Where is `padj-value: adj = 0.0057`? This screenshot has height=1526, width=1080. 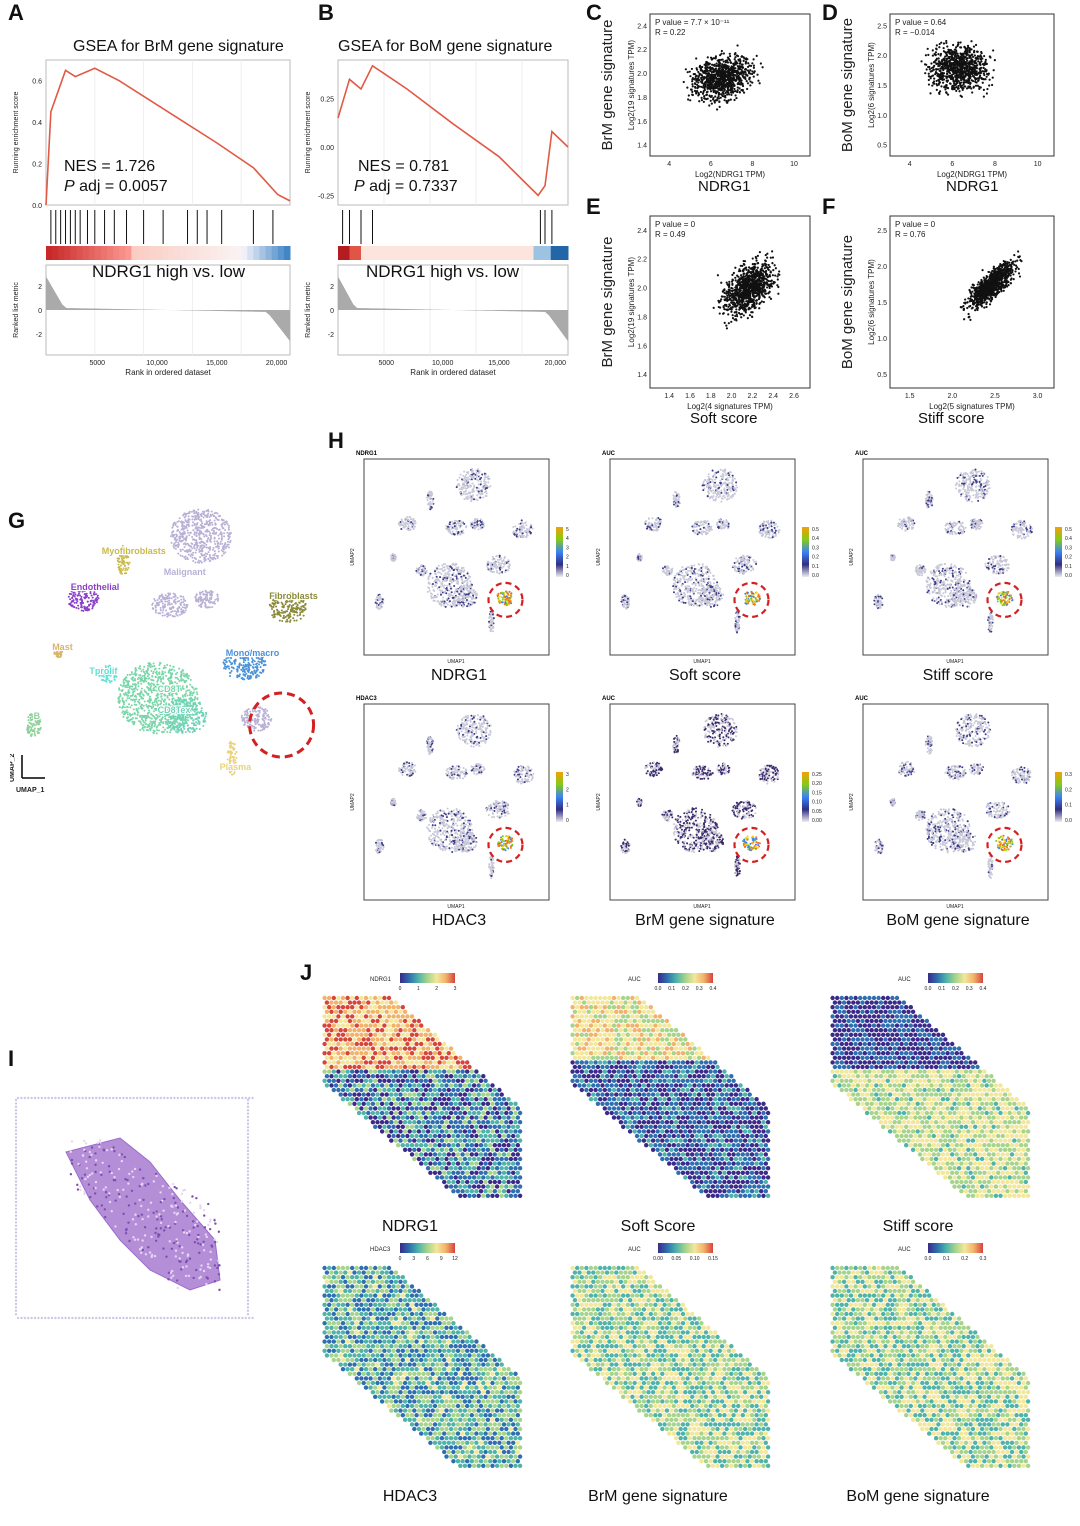 padj-value: adj = 0.0057 is located at coordinates (123, 186).